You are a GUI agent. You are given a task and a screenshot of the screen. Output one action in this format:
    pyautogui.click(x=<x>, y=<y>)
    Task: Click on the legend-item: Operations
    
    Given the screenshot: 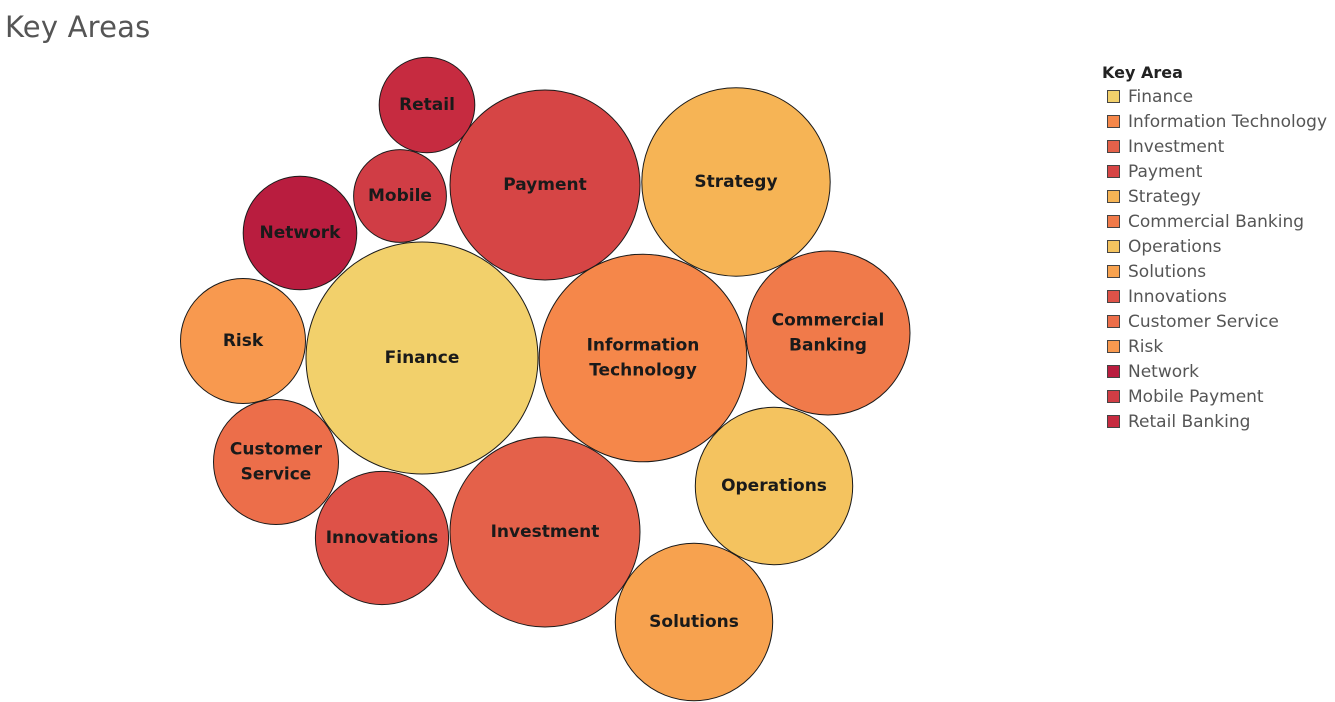 What is the action you would take?
    pyautogui.click(x=1218, y=246)
    